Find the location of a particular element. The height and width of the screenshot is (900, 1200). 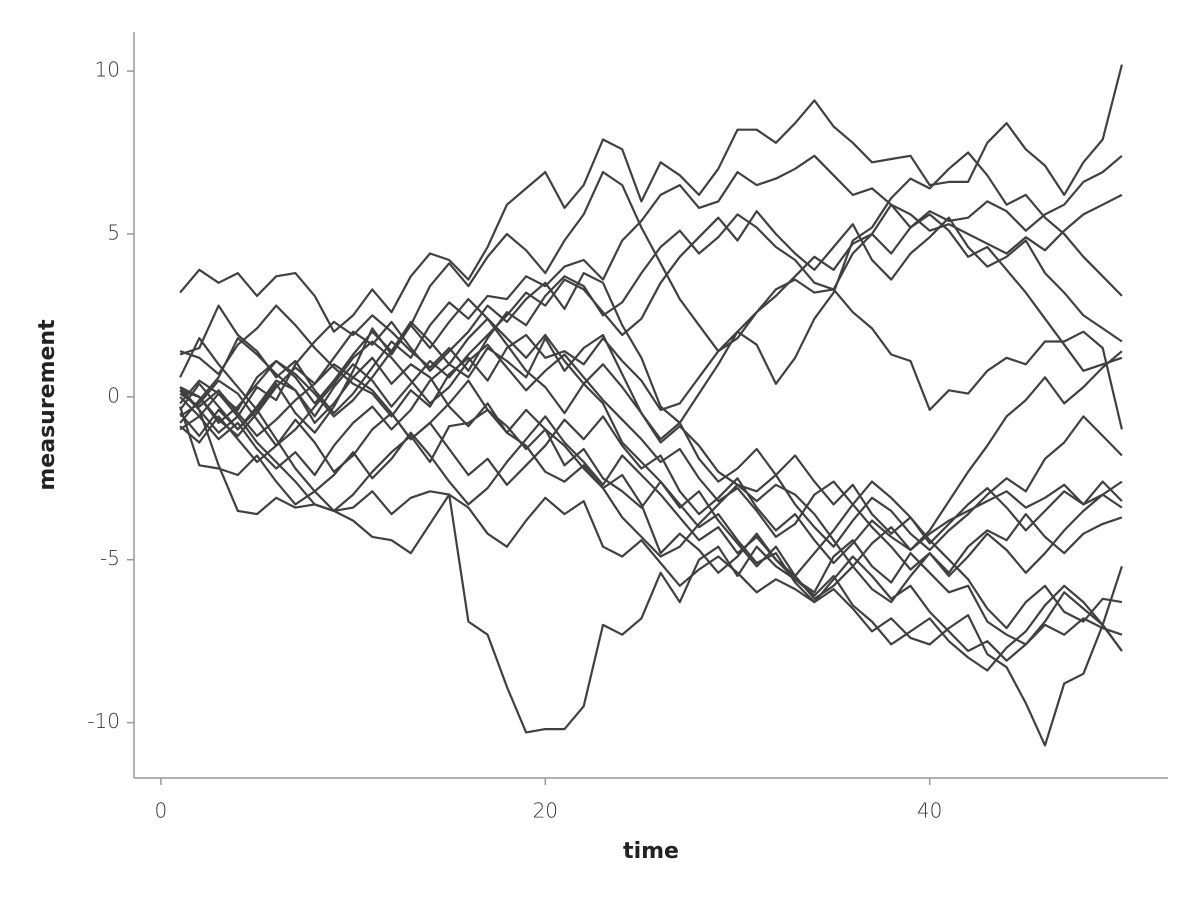

y-tick-label: 0 is located at coordinates (113, 395).